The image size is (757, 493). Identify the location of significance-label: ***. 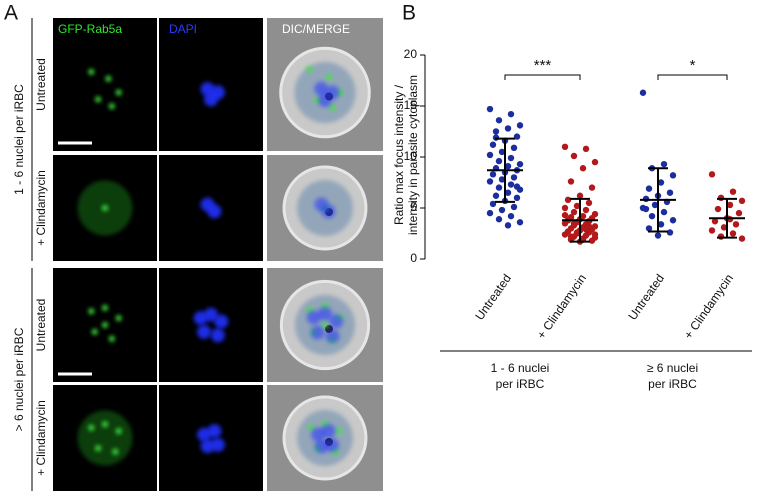
(543, 65).